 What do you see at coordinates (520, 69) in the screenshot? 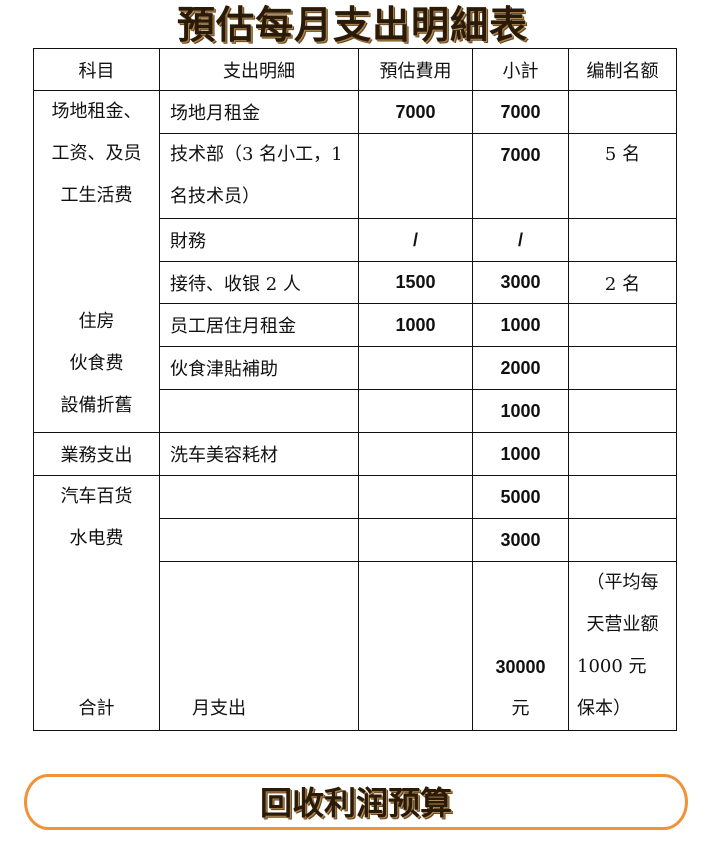
I see `header-cell: 小計` at bounding box center [520, 69].